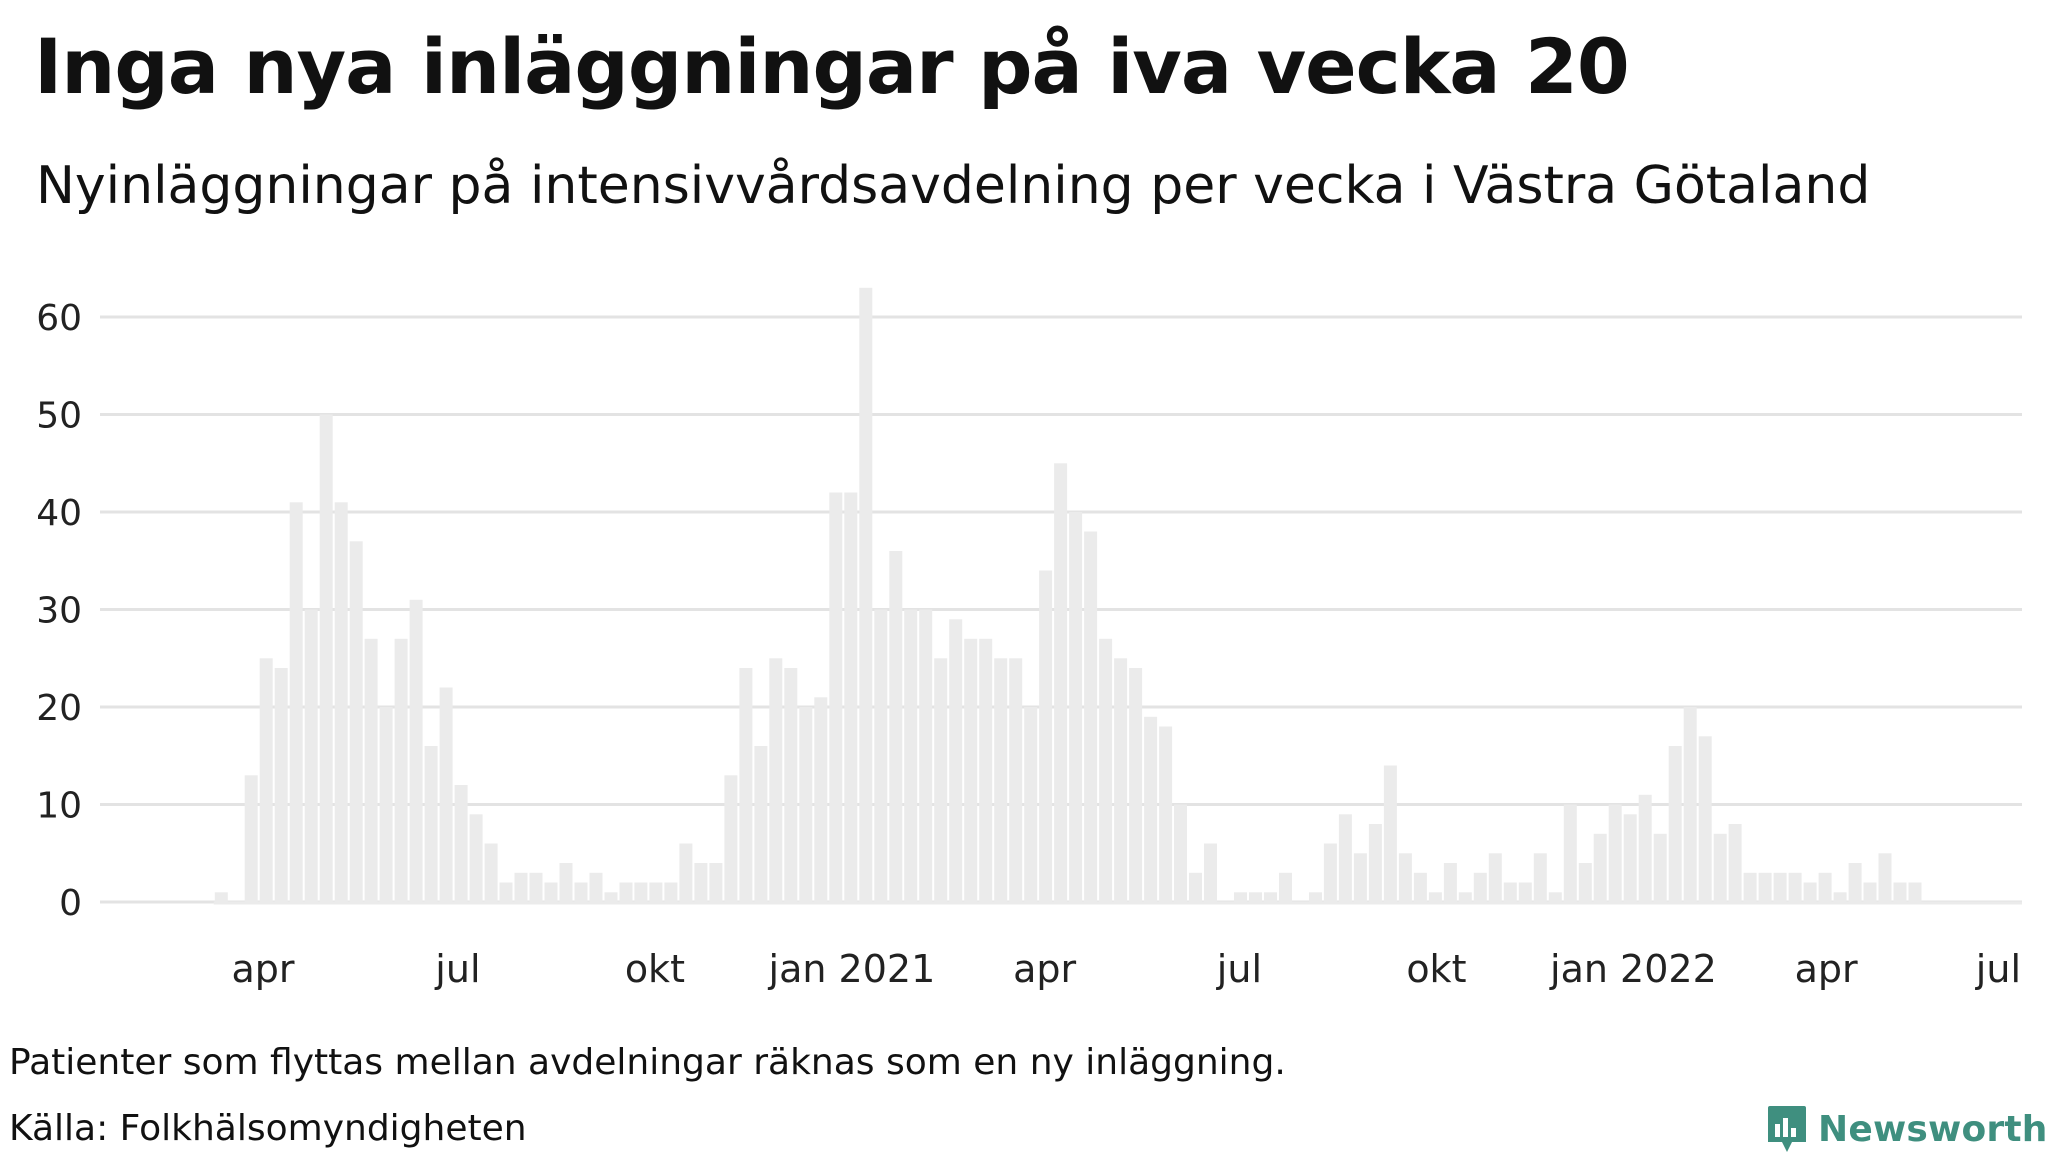 The image size is (2048, 1154). Describe the element at coordinates (59, 318) in the screenshot. I see `y-tick-label: 60` at that location.